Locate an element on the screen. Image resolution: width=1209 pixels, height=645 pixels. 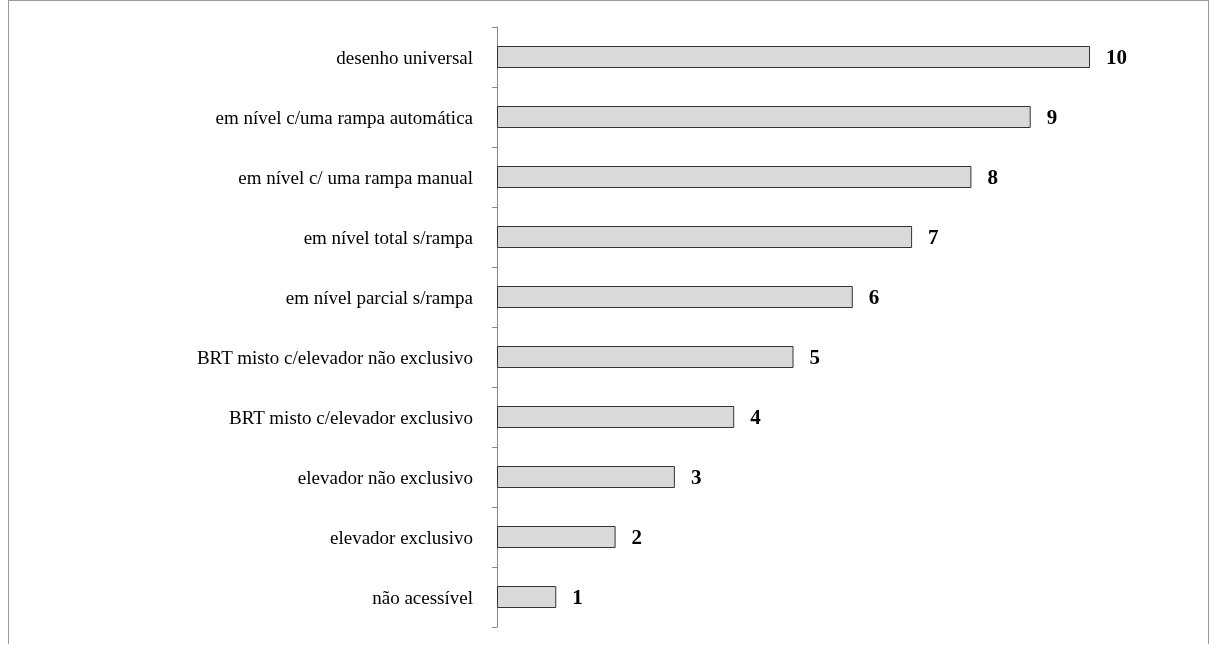
data-label: 3 is located at coordinates (696, 477).